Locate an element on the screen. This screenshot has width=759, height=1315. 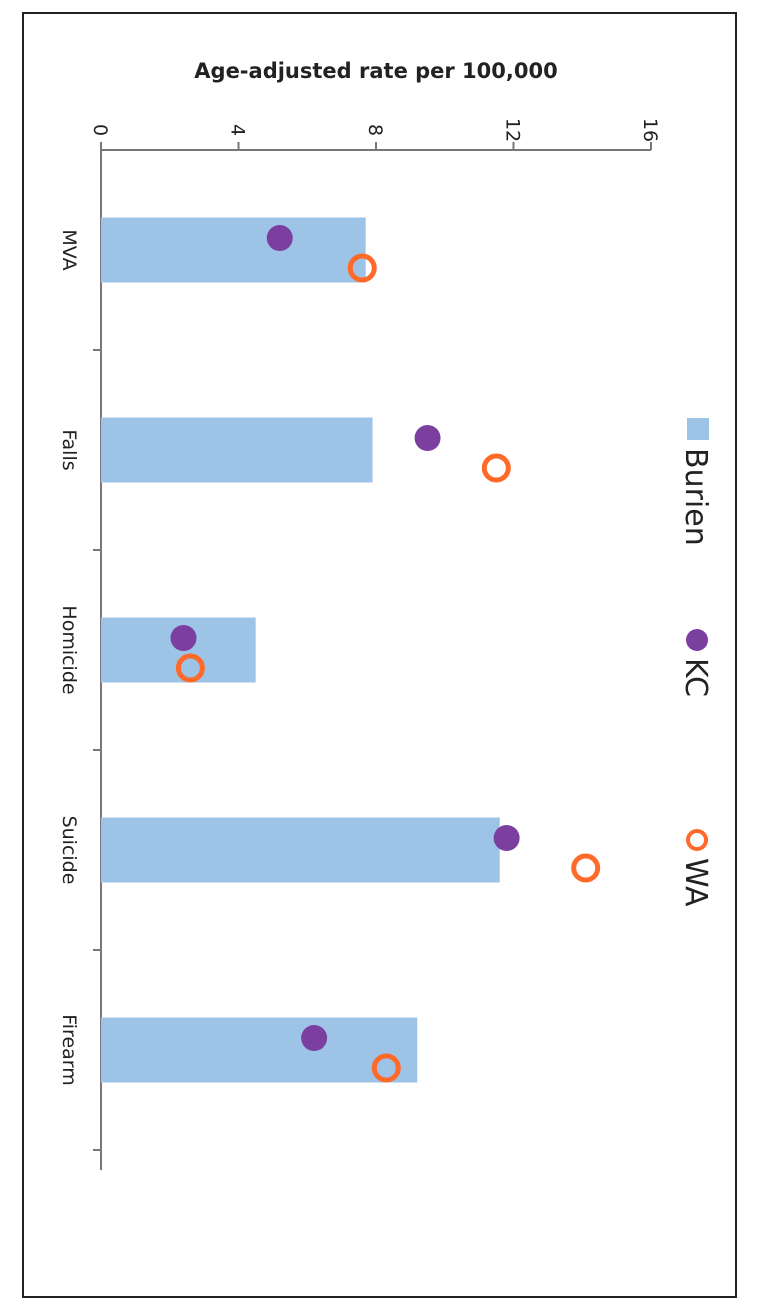
x-tick-label: Firearm is located at coordinates (69, 1050).